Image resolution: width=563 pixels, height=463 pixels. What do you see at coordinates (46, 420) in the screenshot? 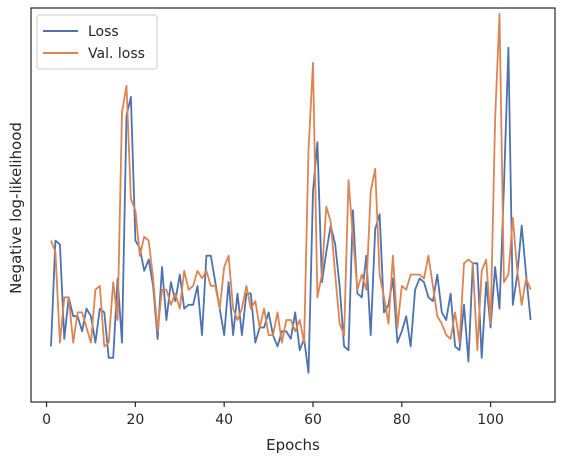
I see `x-tick-label: 0` at bounding box center [46, 420].